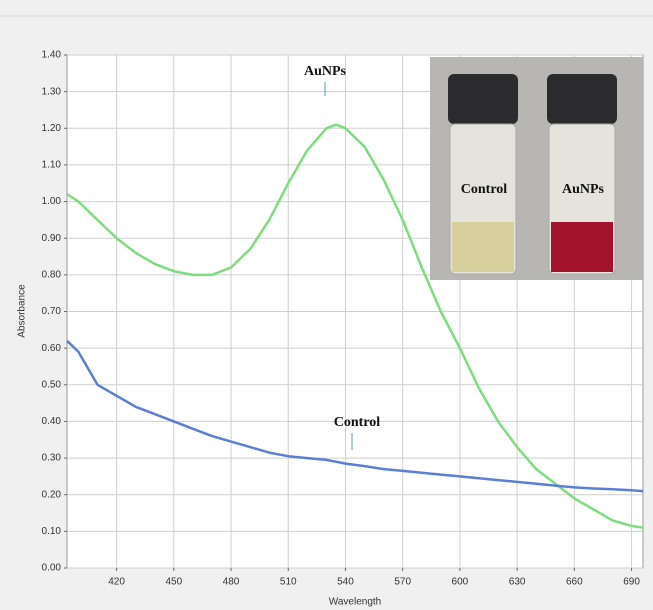 This screenshot has height=610, width=653. Describe the element at coordinates (484, 189) in the screenshot. I see `inset-label: Control` at that location.